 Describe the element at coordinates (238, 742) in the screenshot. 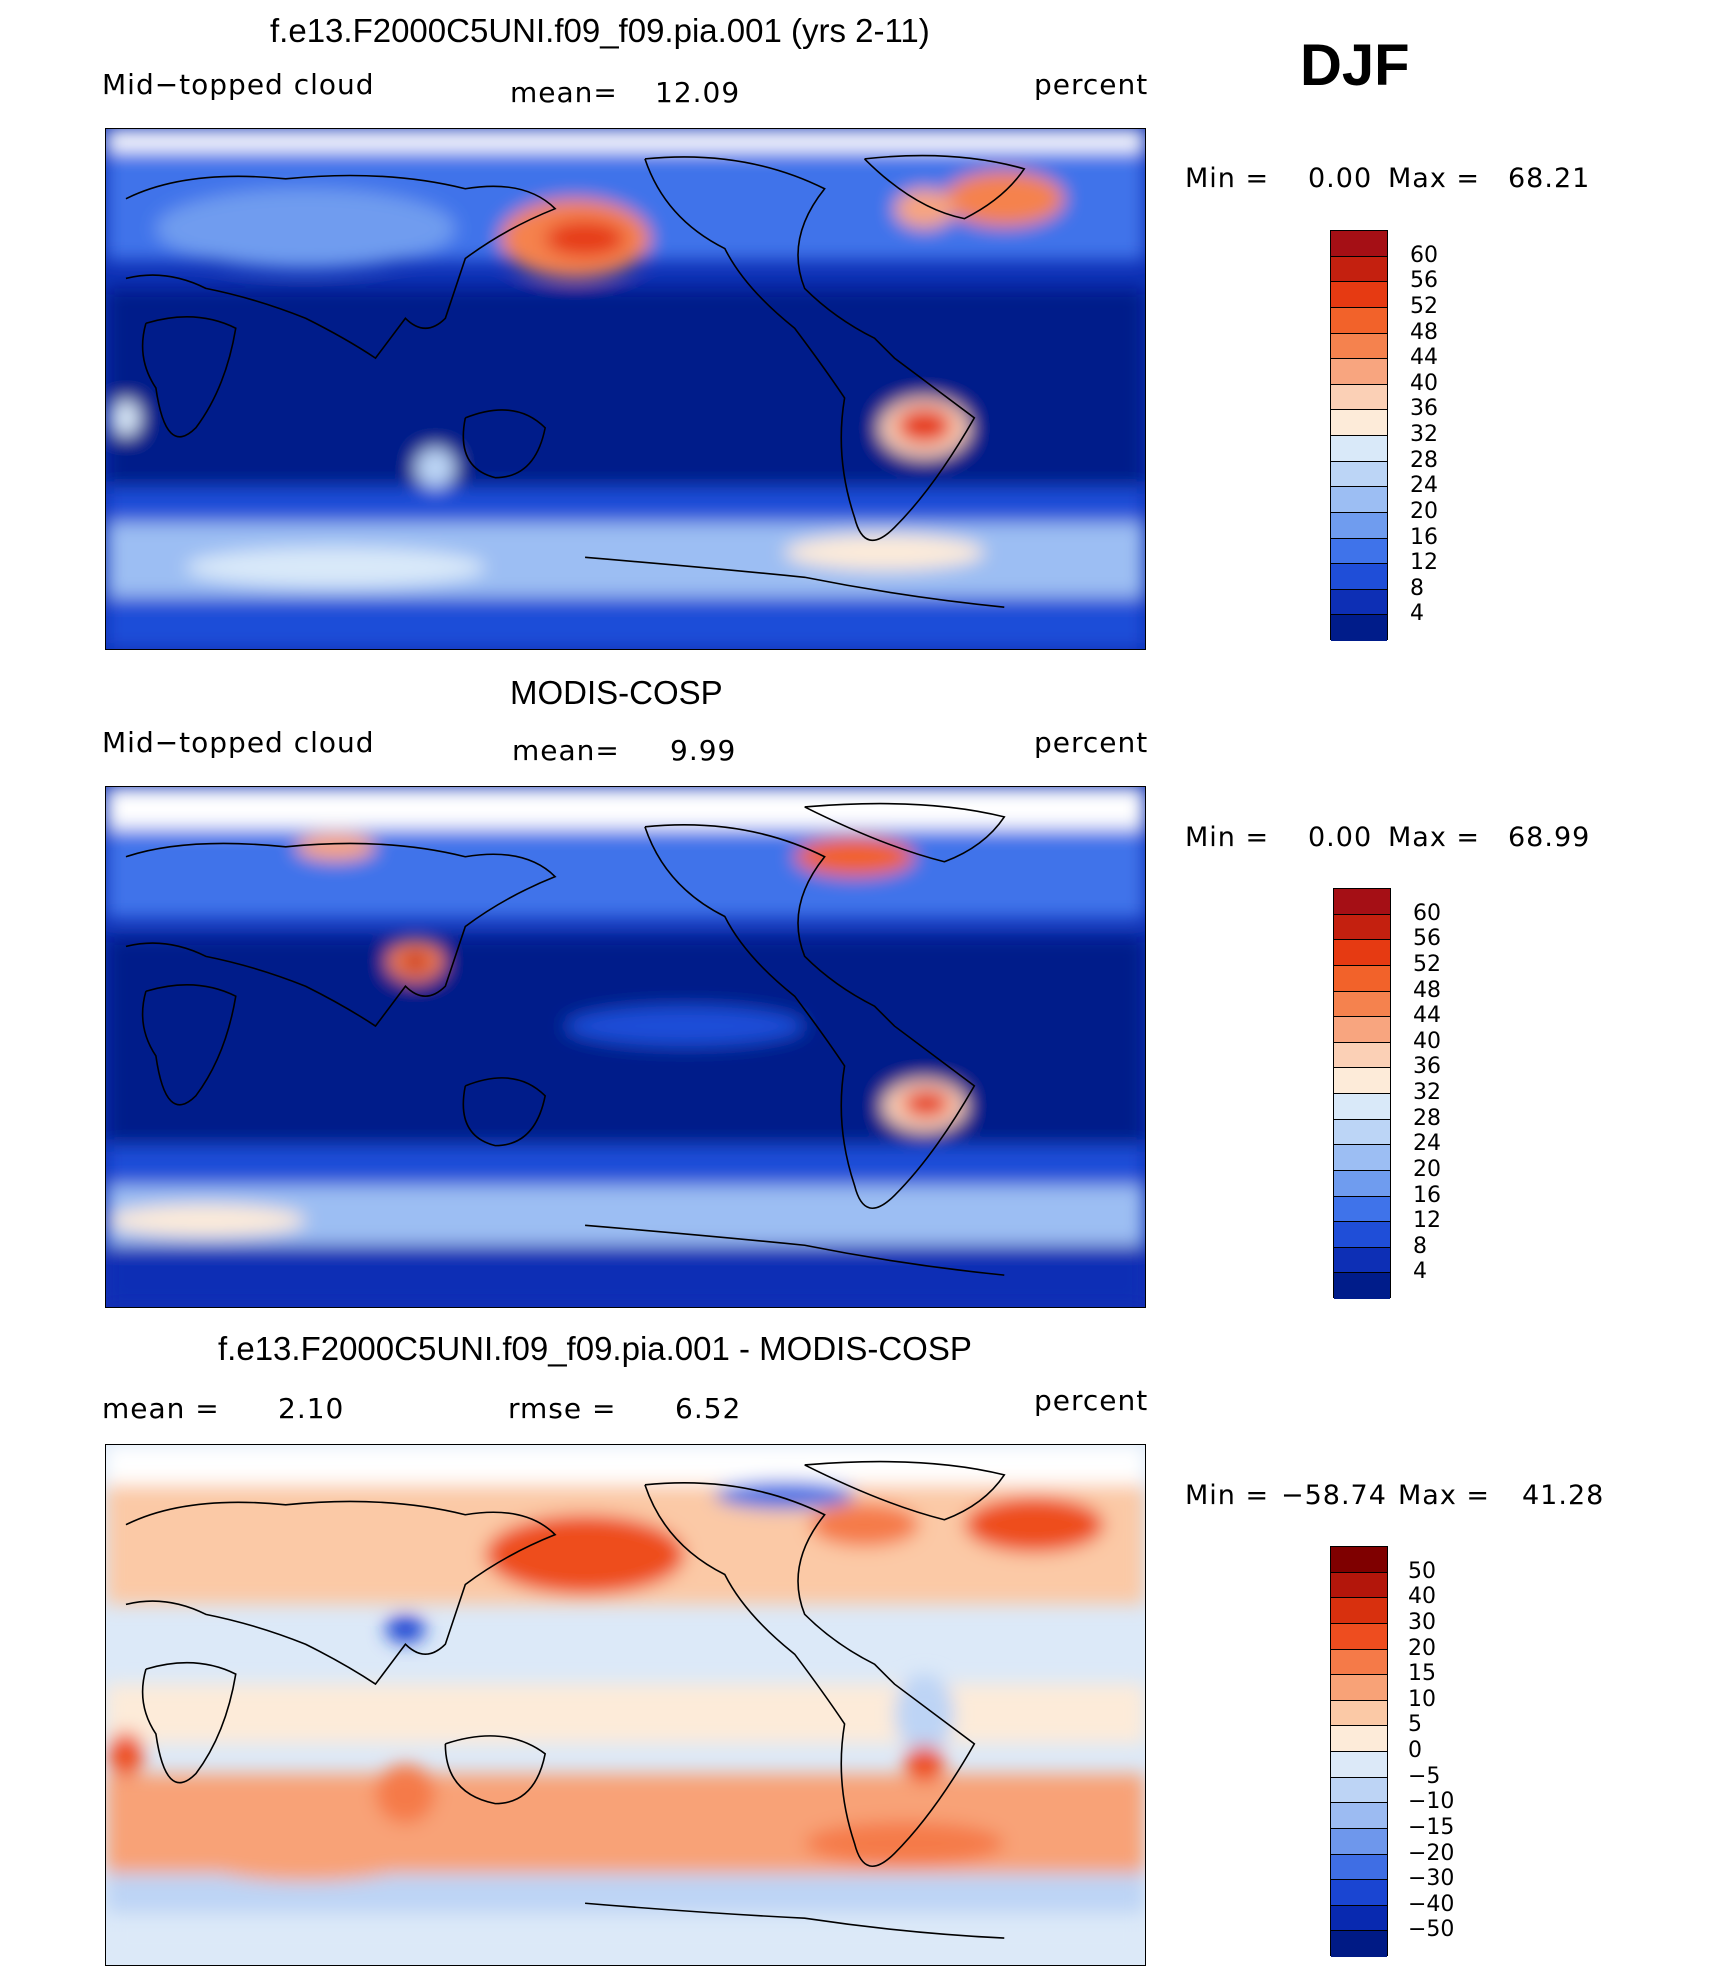

I see `panel-2-variable: Mid−topped cloud` at that location.